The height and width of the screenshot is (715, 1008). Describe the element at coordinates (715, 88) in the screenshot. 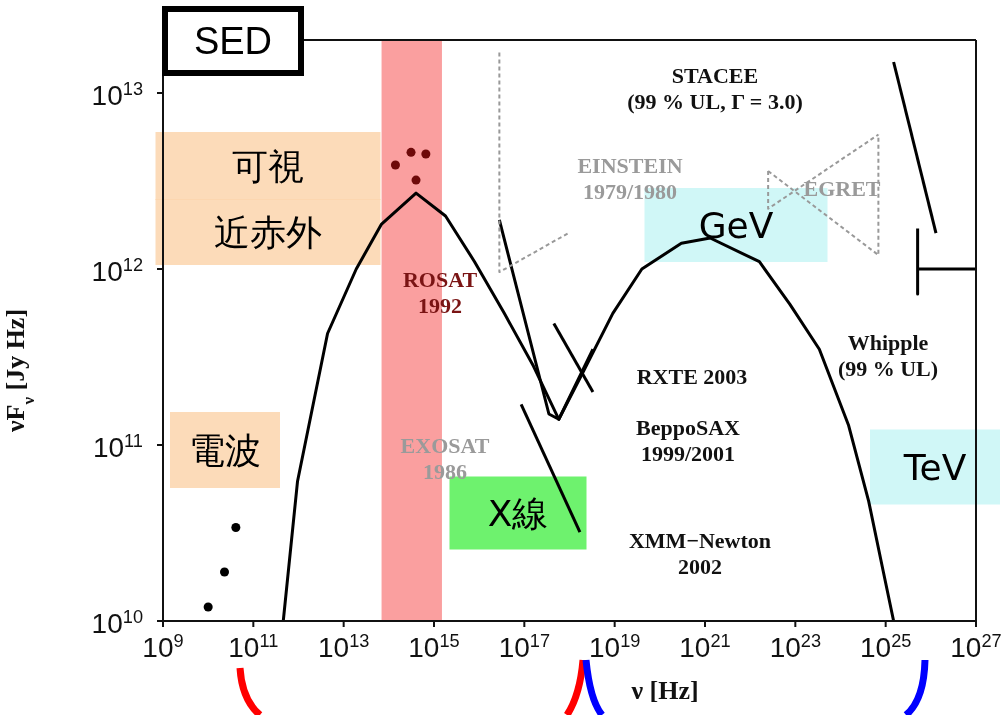

I see `annotation: STACEE (99 % UL, Γ = 3.0)` at that location.